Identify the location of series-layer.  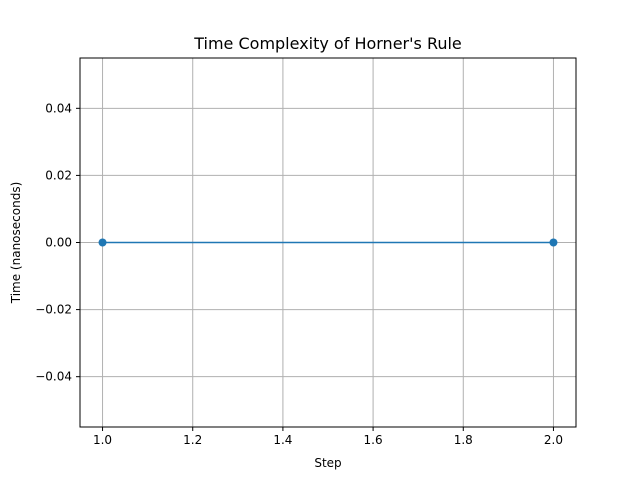
(328, 242).